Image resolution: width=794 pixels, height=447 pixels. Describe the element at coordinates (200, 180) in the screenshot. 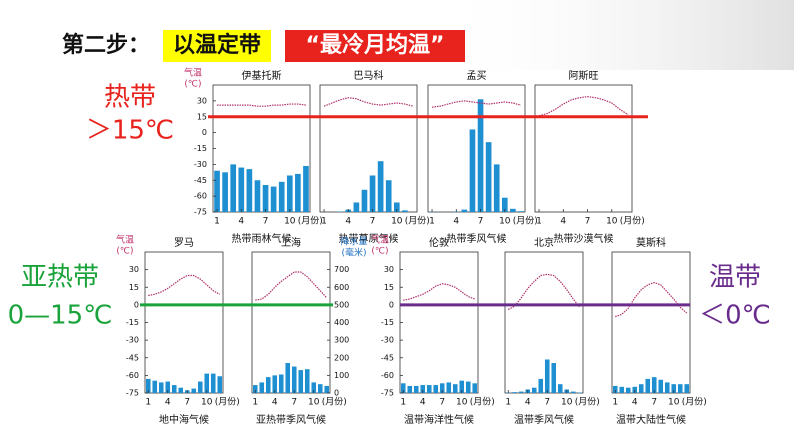

I see `y-tick-label: -45` at that location.